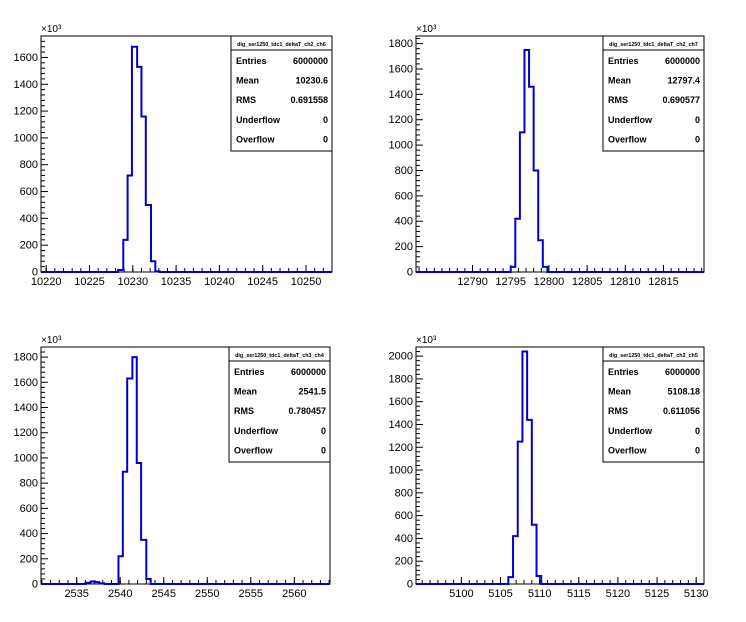  I want to click on x-tick-label: 10235, so click(176, 282).